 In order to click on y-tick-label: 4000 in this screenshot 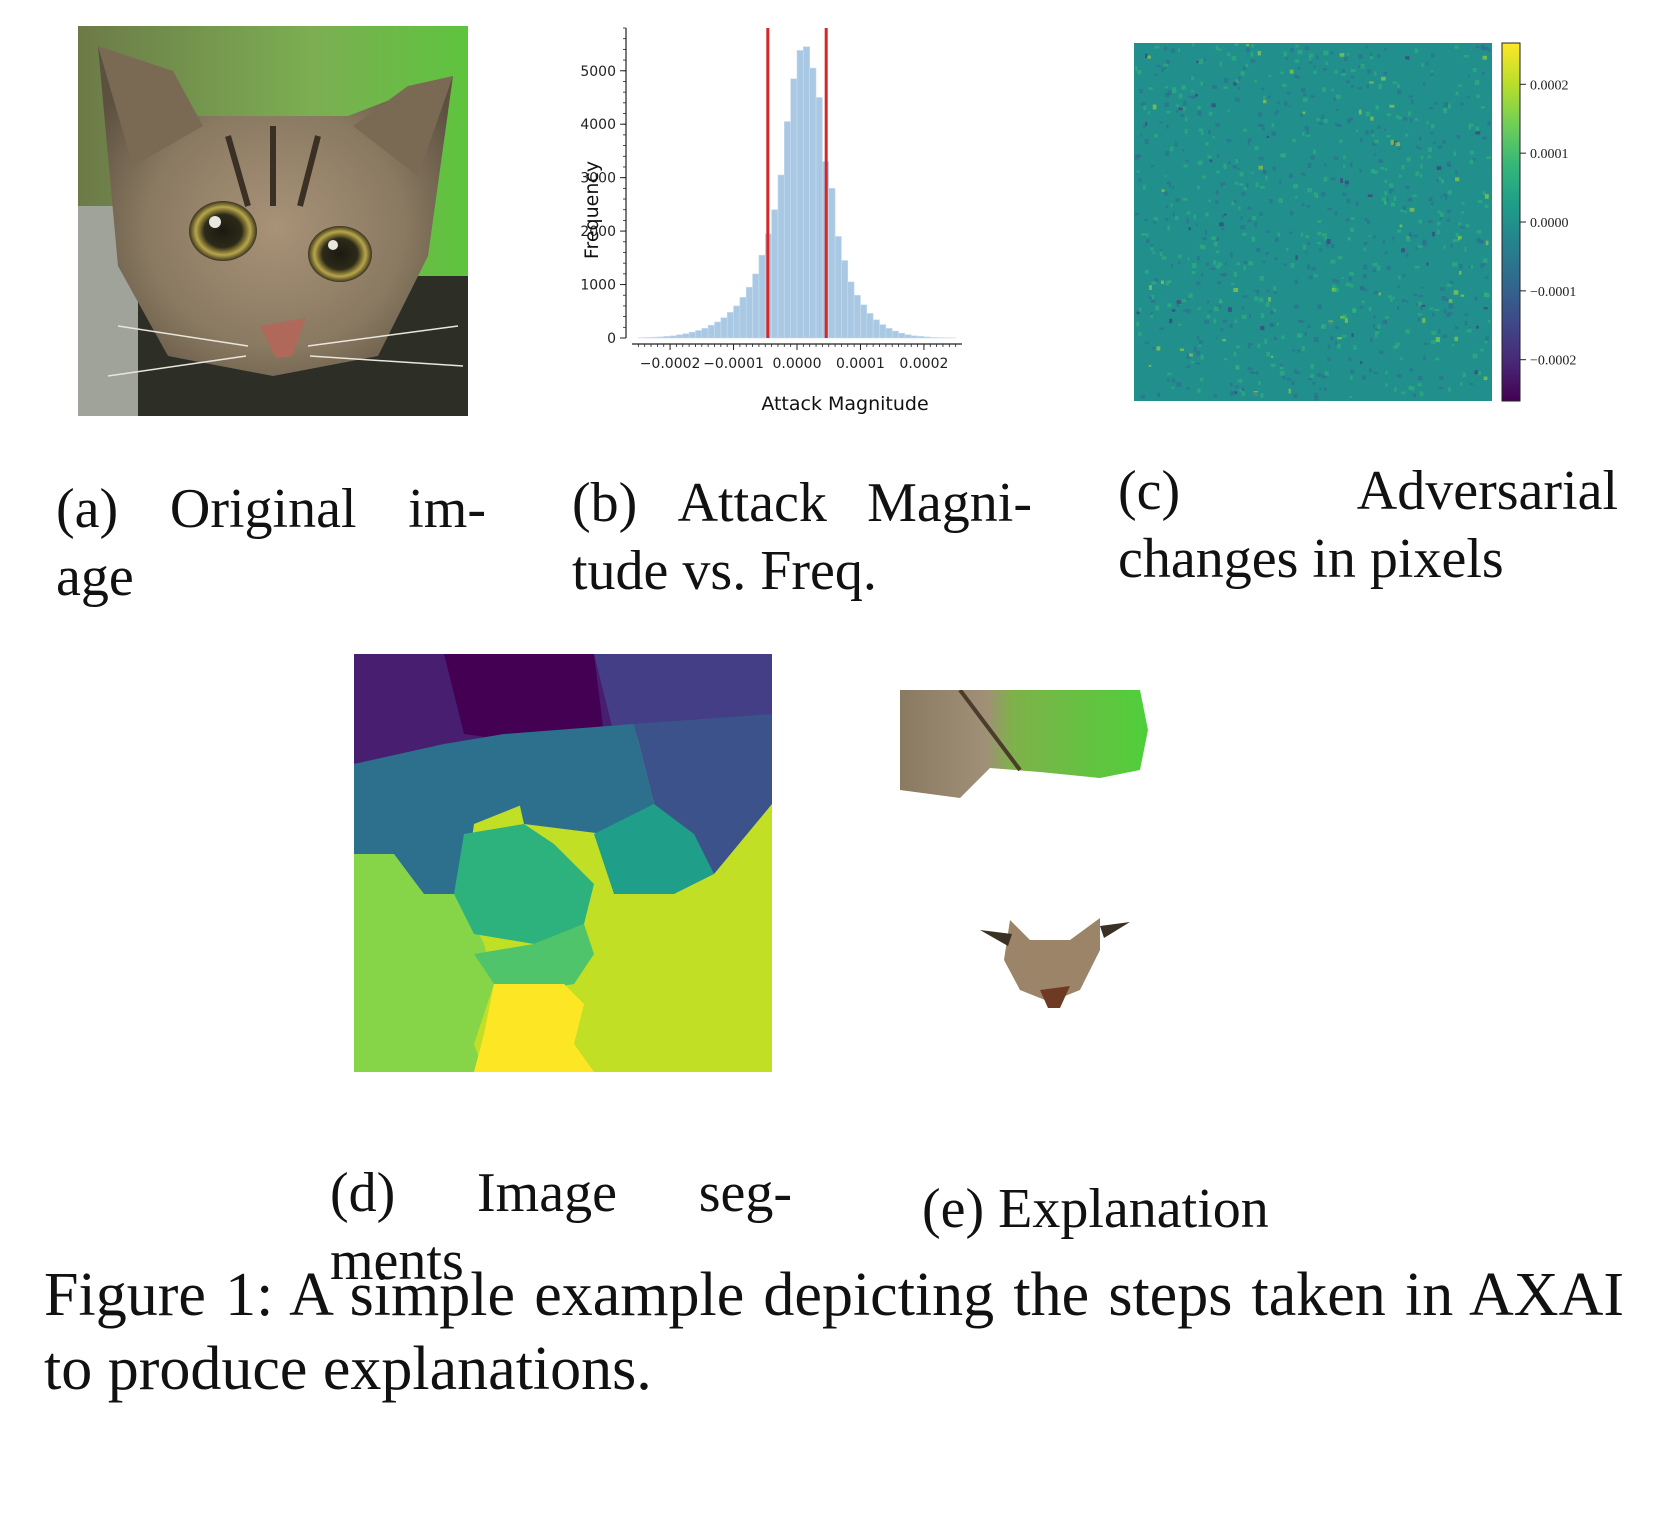, I will do `click(598, 125)`.